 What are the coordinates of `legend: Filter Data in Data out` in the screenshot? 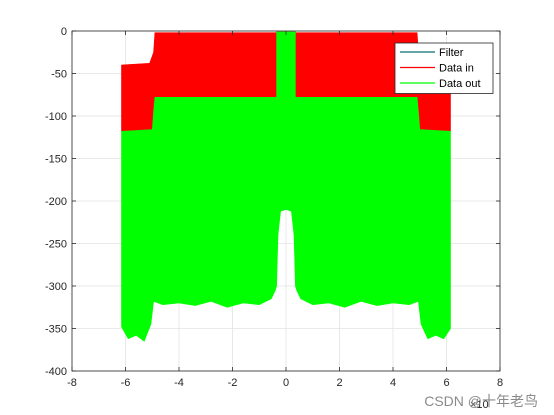 It's located at (444, 68).